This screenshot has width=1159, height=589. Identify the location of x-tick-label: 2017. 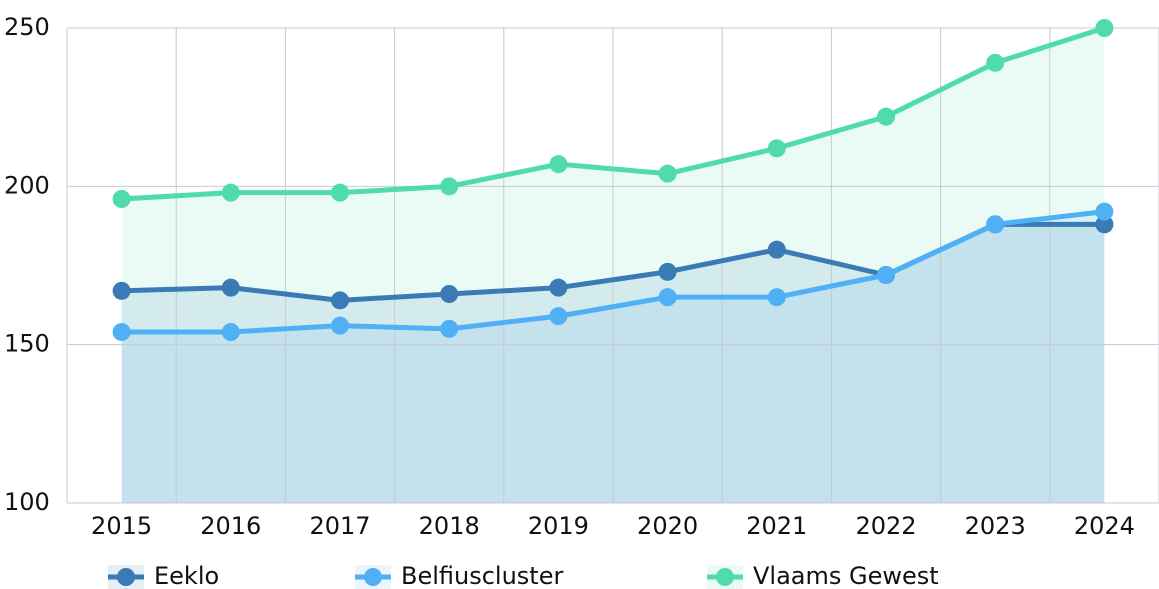
(339, 526).